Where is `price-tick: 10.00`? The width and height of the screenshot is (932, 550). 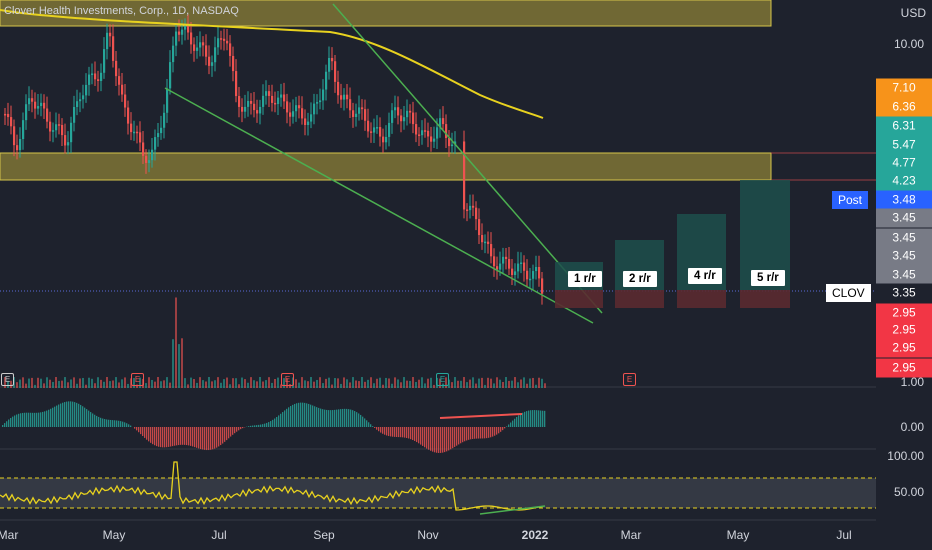 price-tick: 10.00 is located at coordinates (908, 44).